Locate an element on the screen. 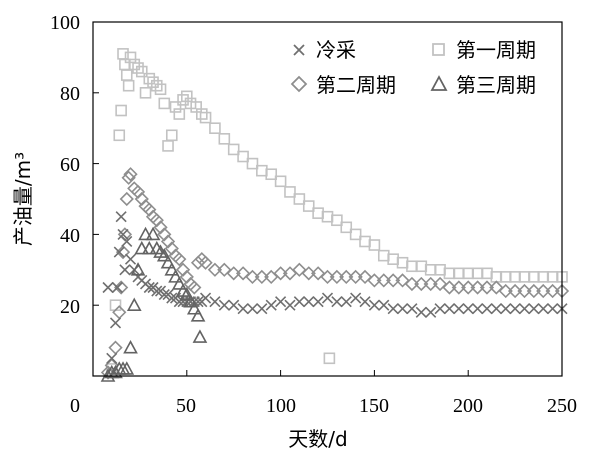 This screenshot has height=458, width=603. legend-label-cycle3: 第三周期 is located at coordinates (496, 85).